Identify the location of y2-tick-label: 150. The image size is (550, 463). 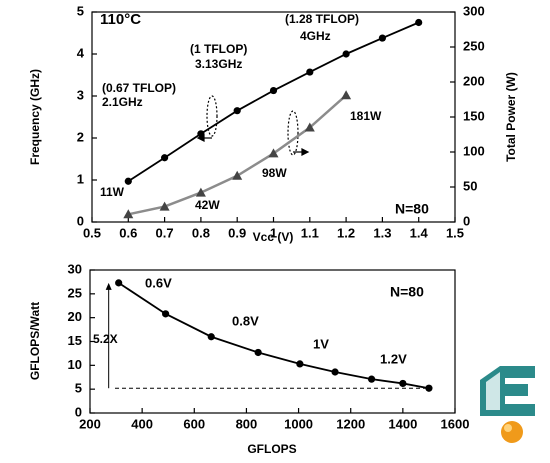
(474, 115).